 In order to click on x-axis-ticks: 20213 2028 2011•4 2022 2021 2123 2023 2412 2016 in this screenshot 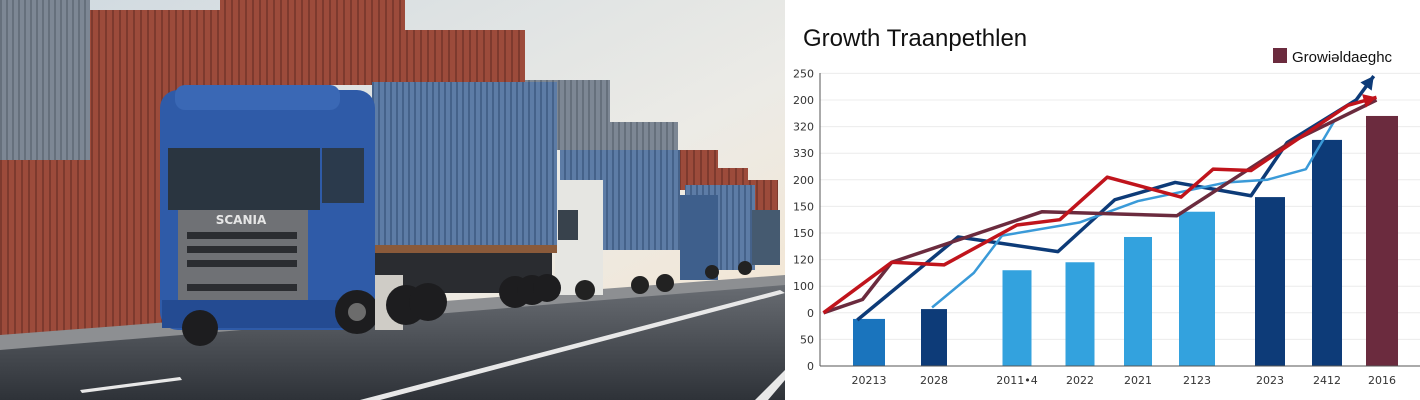, I will do `click(1124, 380)`.